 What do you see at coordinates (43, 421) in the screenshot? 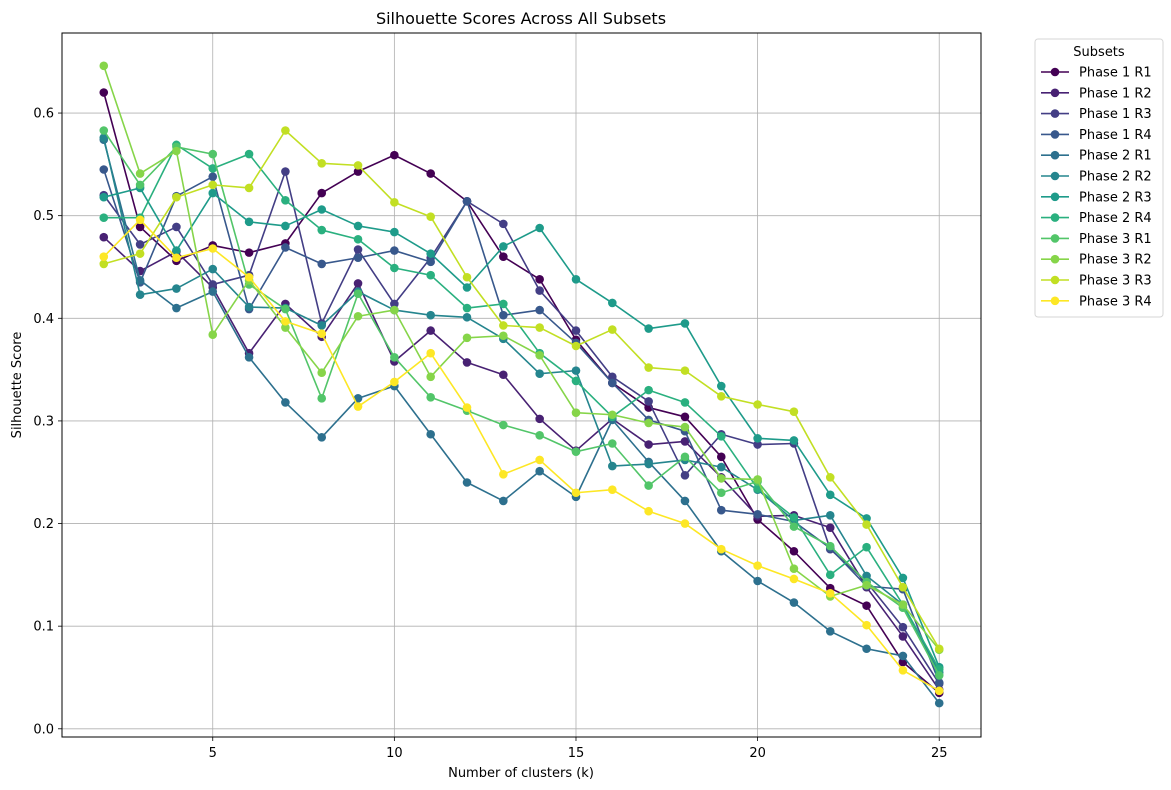
I see `y-tick-label: 0.3` at bounding box center [43, 421].